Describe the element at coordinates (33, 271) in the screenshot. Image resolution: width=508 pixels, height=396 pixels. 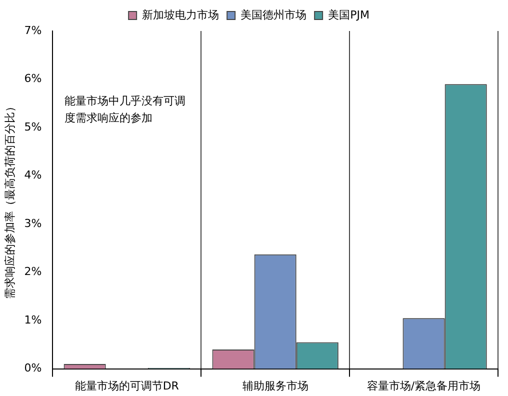
I see `y-tick-label: 2%` at that location.